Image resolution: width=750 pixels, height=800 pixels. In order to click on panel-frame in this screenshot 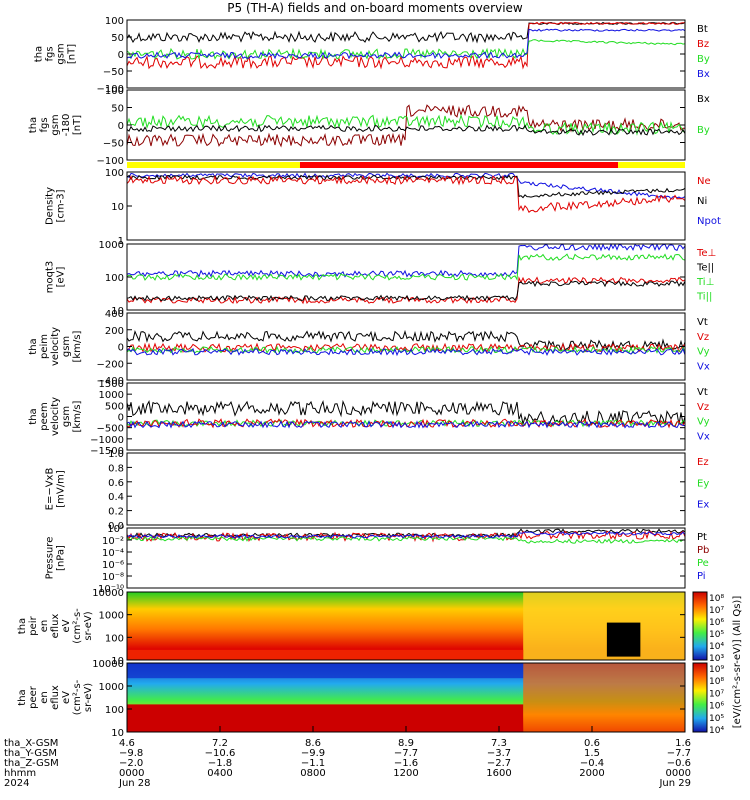, I will do `click(406, 54)`.